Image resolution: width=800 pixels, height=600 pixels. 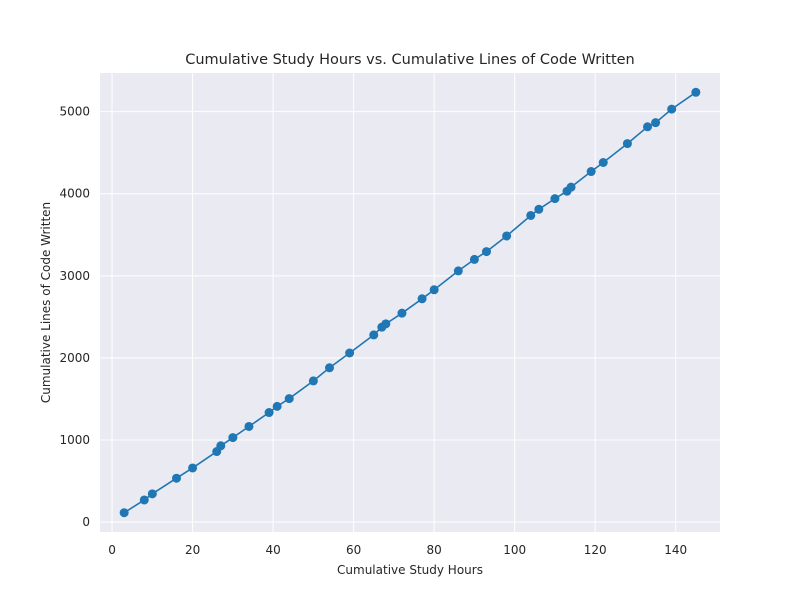 I want to click on x-tick-label: 20, so click(x=192, y=550).